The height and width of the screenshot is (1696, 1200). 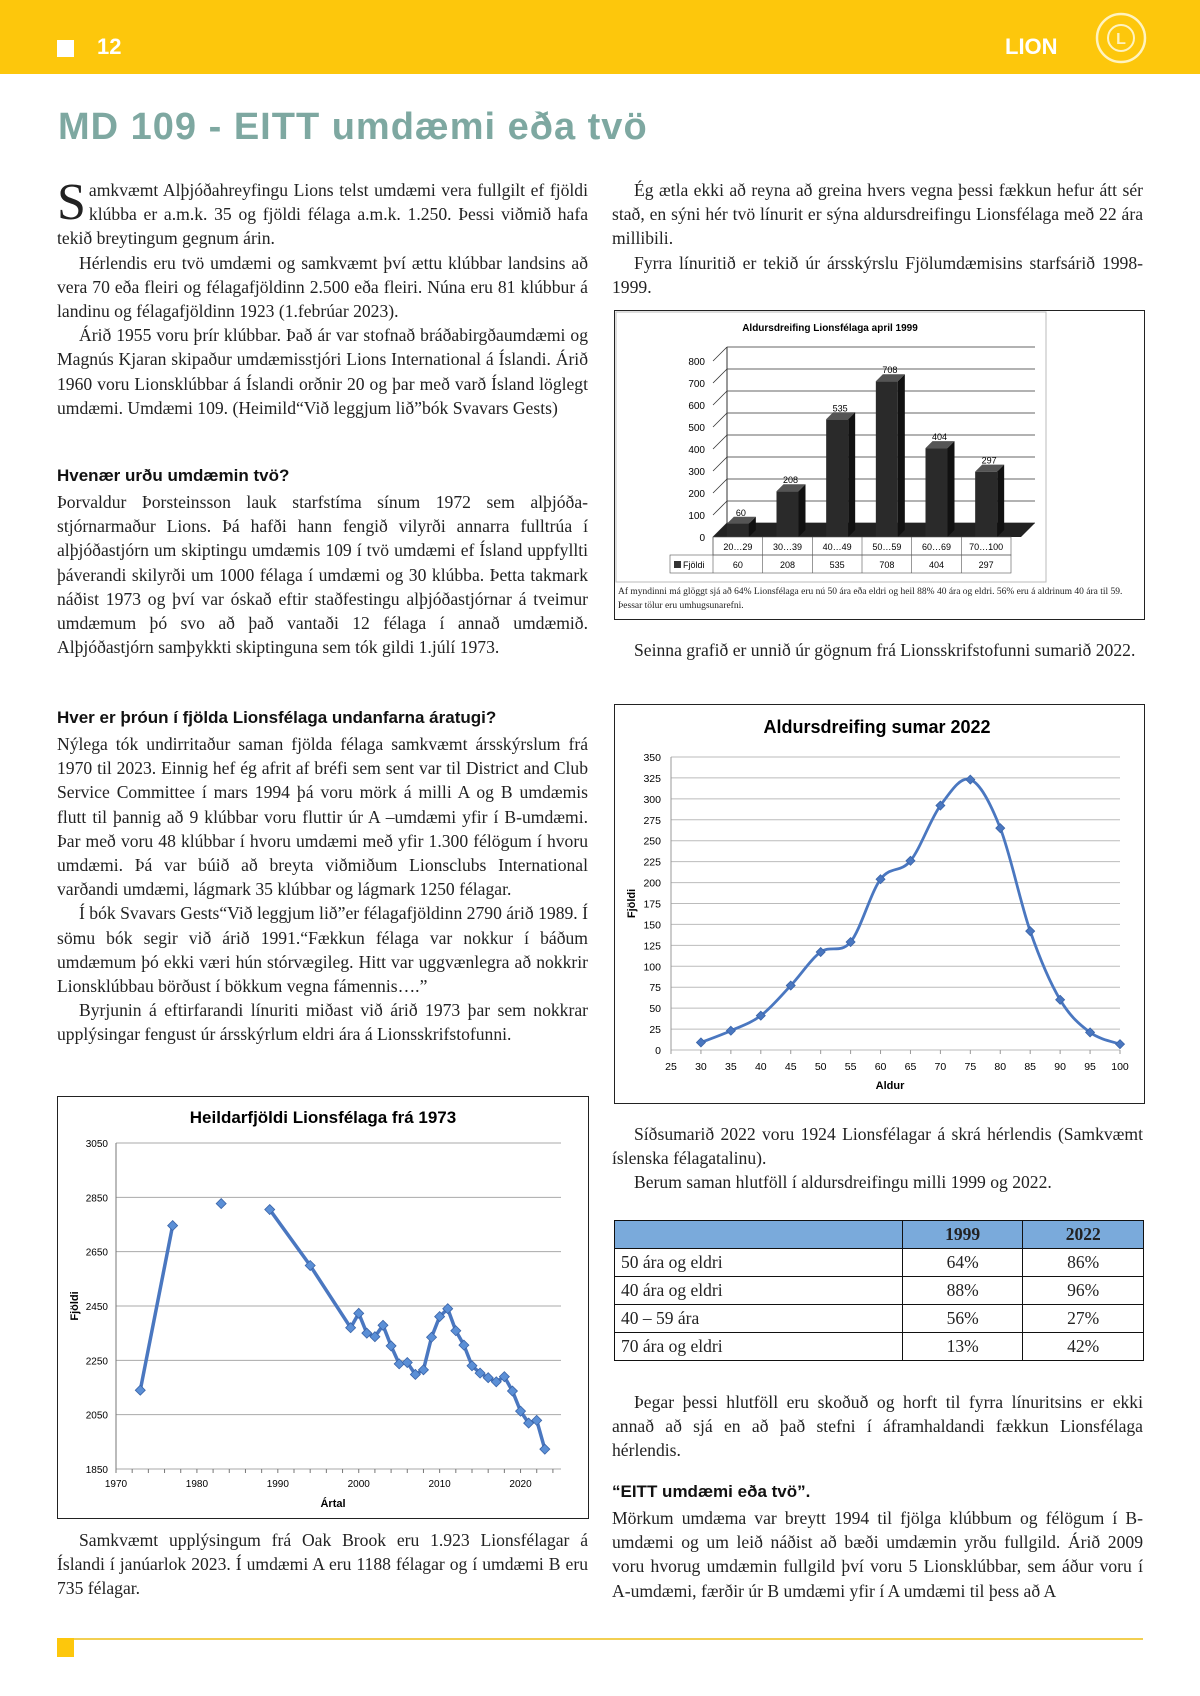 I want to click on table-row: 50 ára og eldri 64% 86%, so click(x=879, y=1262).